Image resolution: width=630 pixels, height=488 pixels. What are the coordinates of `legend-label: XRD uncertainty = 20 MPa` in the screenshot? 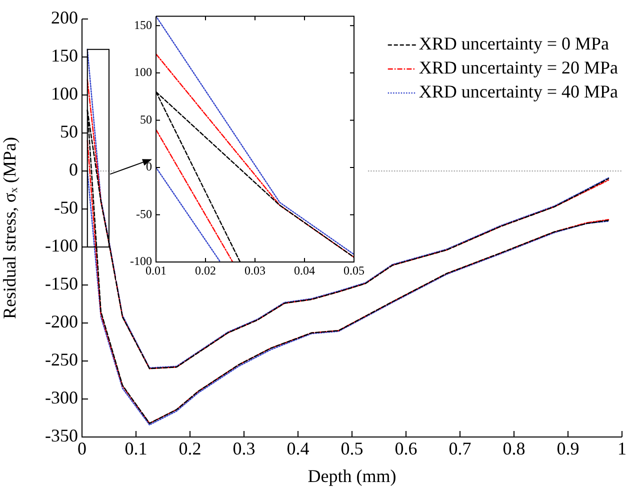 It's located at (518, 68).